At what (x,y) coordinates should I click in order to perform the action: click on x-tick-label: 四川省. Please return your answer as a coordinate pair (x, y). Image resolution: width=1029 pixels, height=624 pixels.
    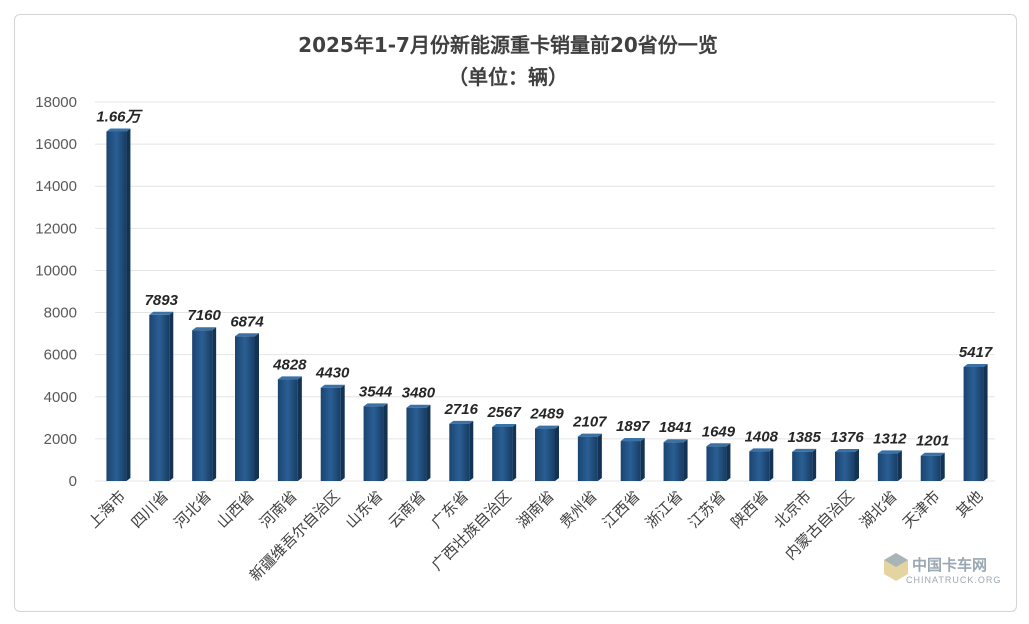
    Looking at the image, I should click on (150, 509).